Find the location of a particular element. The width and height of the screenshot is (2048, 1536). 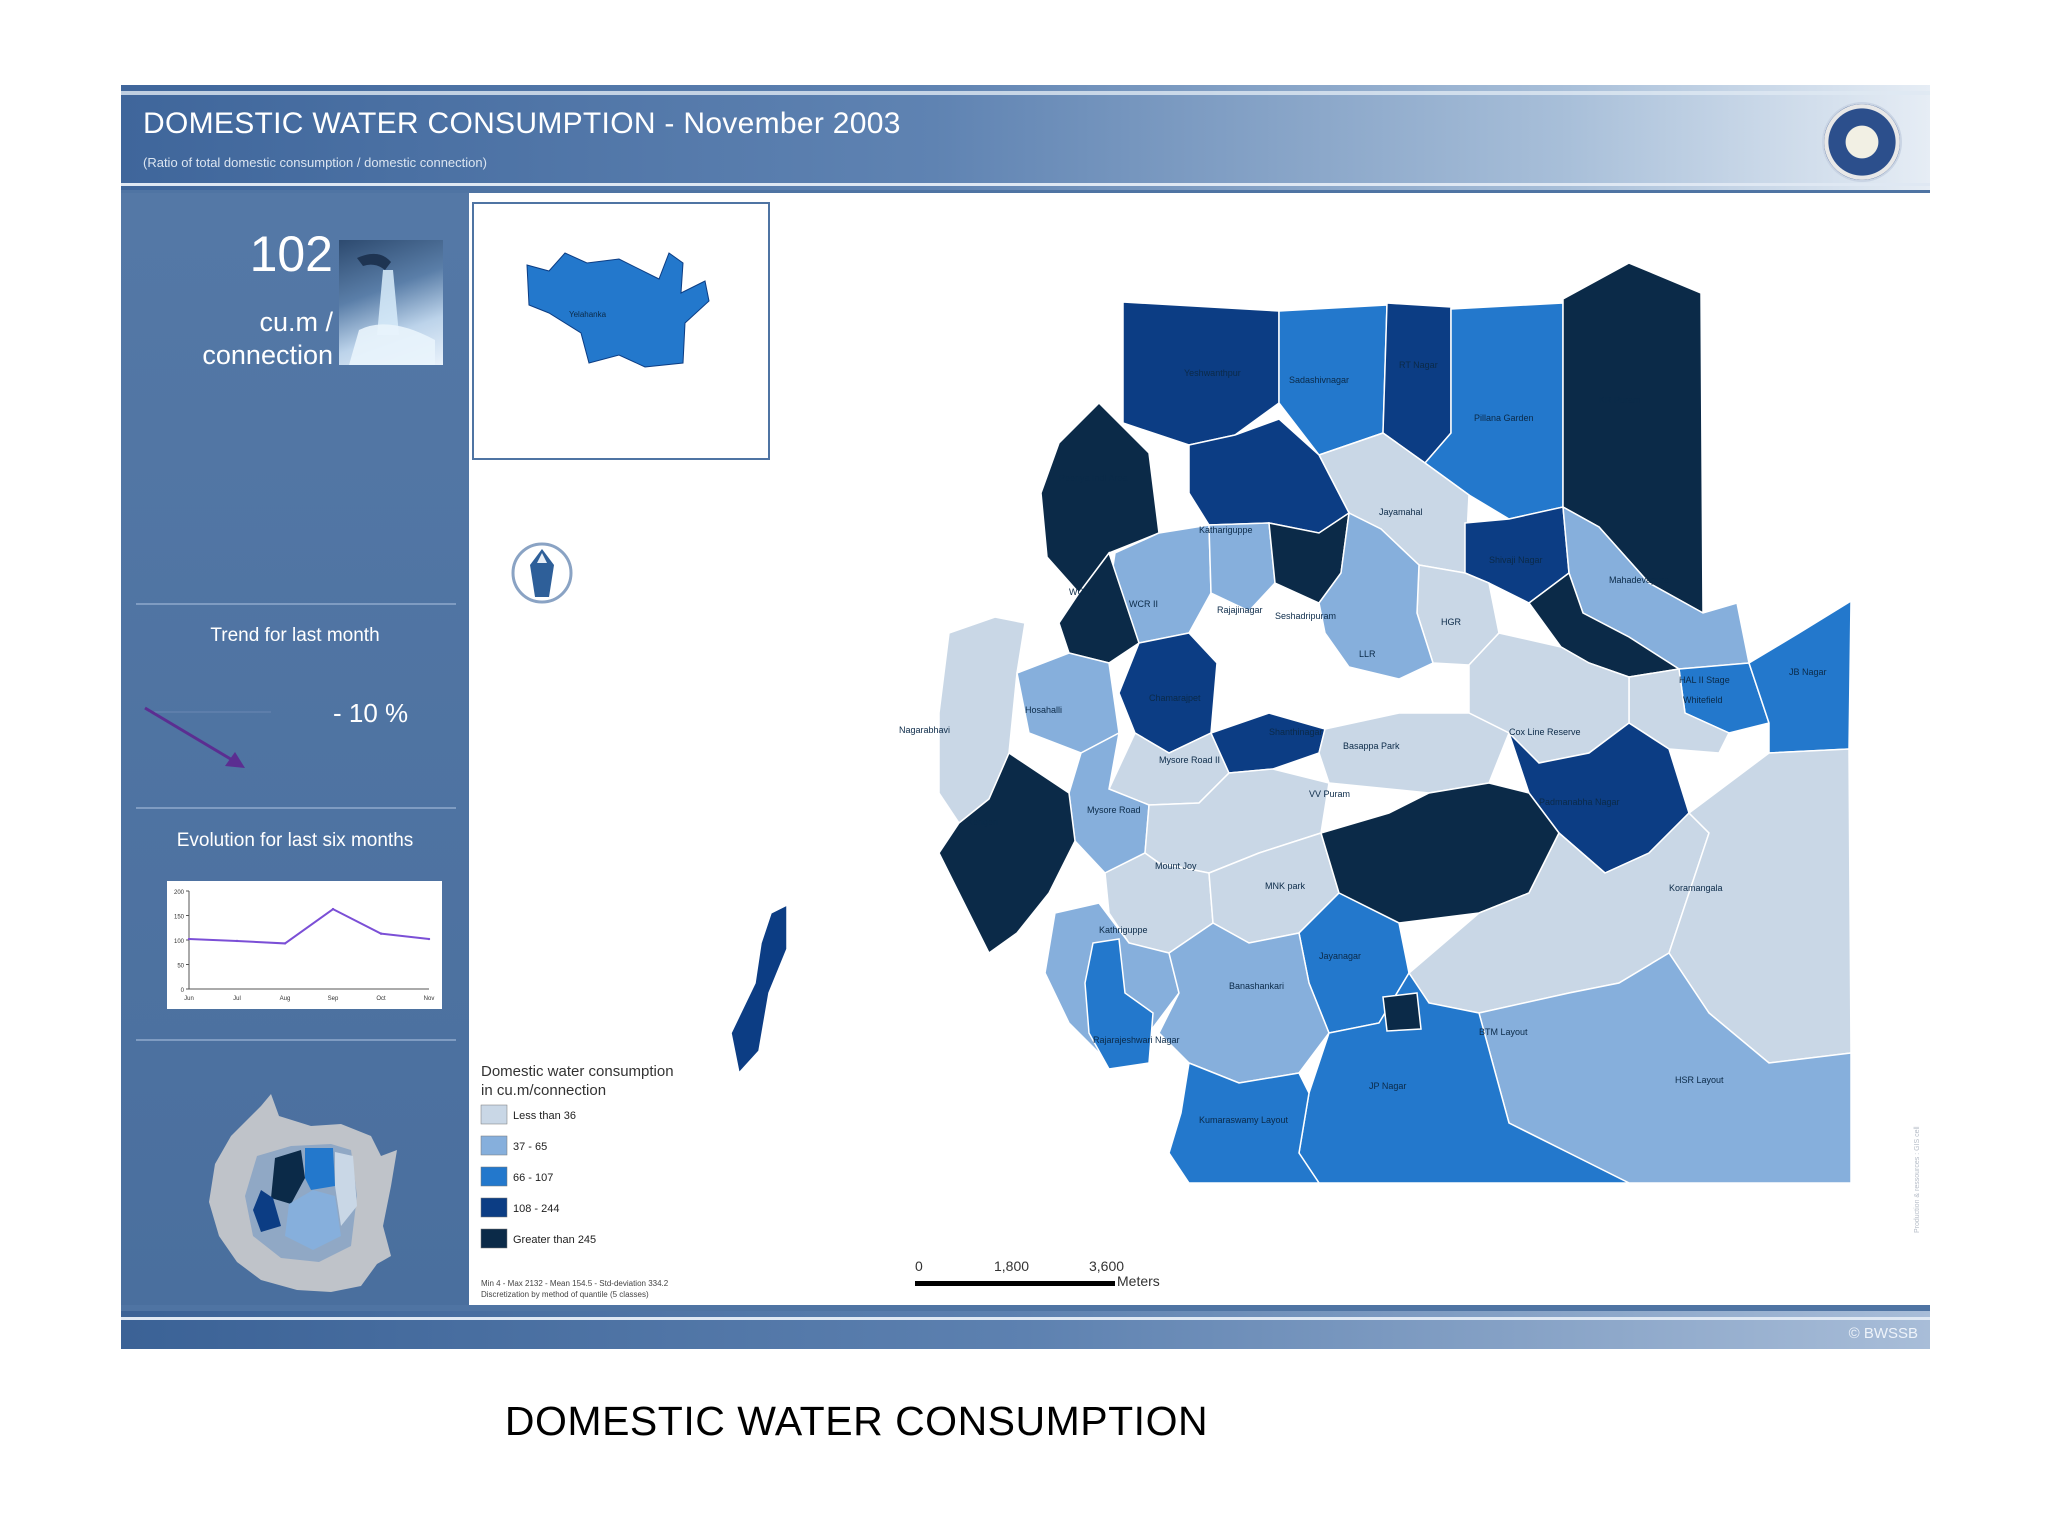

ward-shanthinagar is located at coordinates (1267, 743).